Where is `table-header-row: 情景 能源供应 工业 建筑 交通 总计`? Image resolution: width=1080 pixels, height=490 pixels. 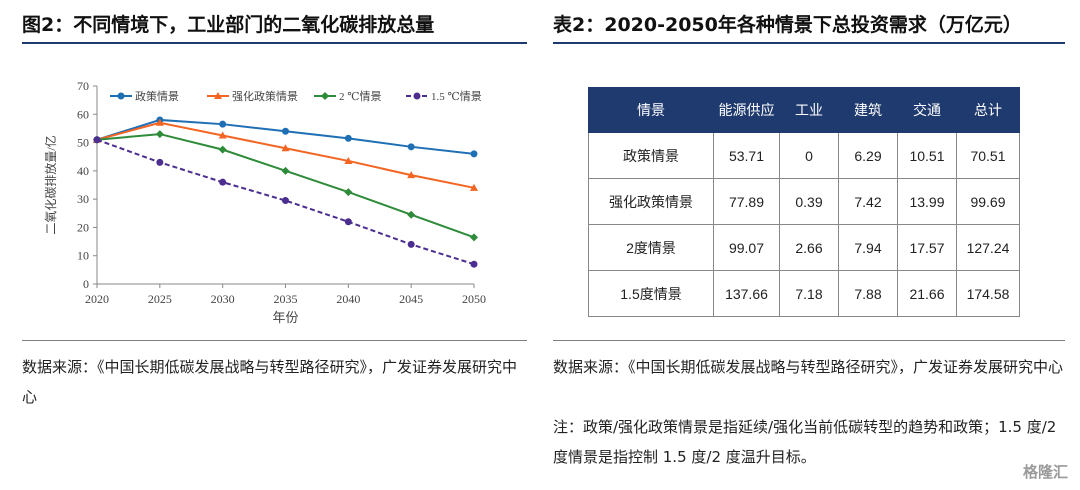
table-header-row: 情景 能源供应 工业 建筑 交通 总计 is located at coordinates (804, 110).